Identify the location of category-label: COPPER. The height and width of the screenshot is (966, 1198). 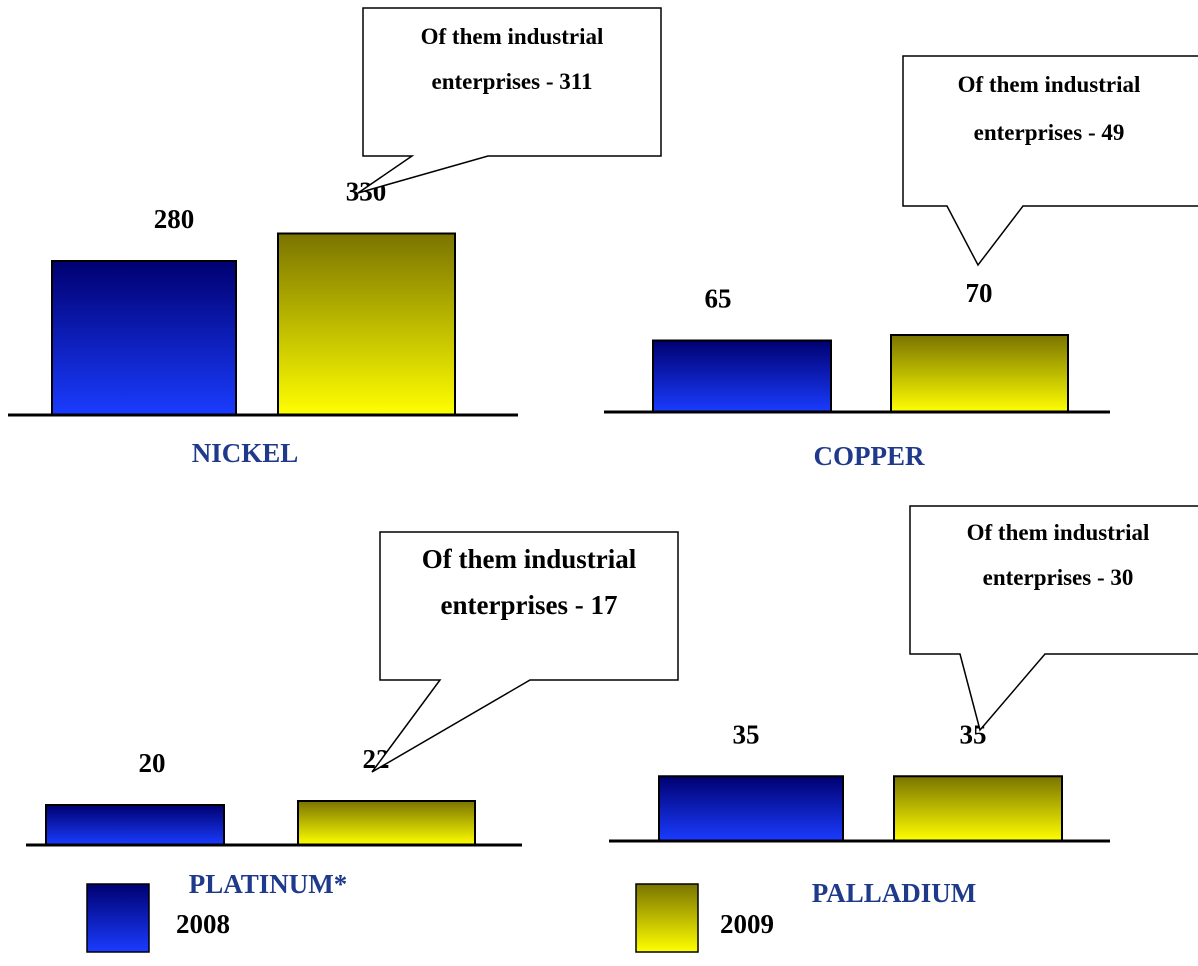
(869, 456).